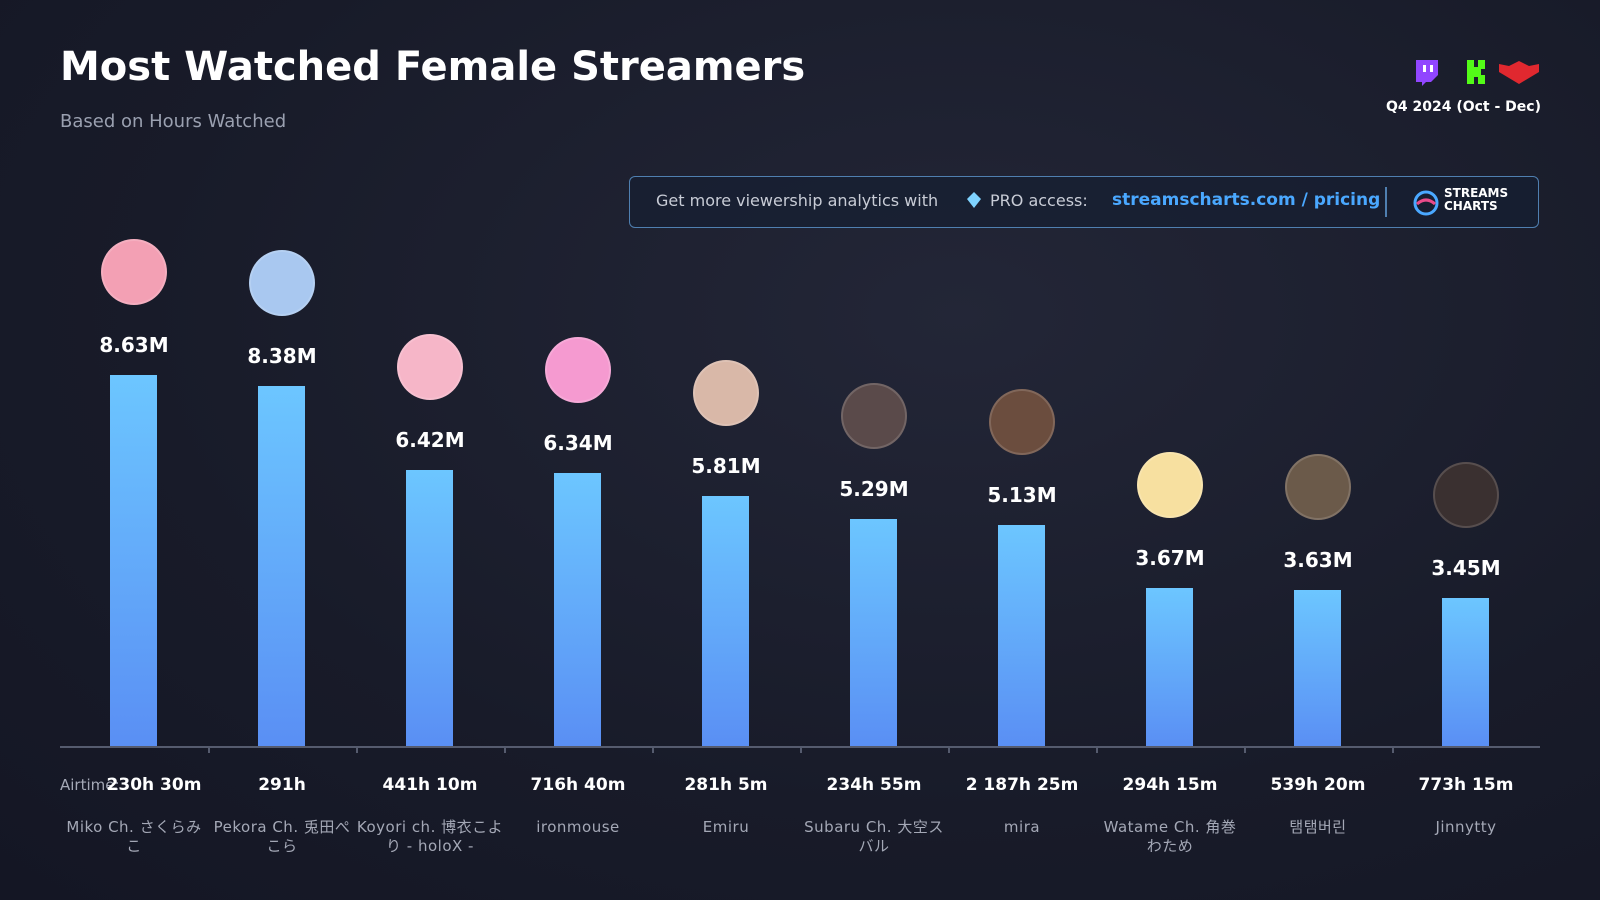  Describe the element at coordinates (1022, 495) in the screenshot. I see `value-label: 5.13M` at that location.